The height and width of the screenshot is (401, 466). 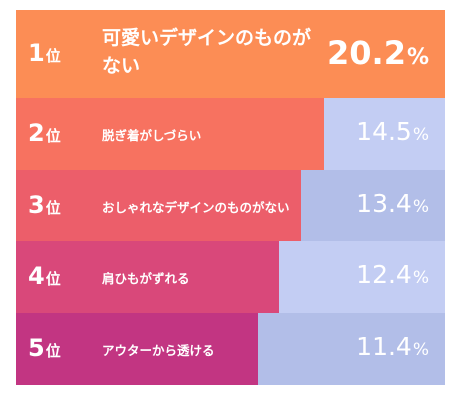 I want to click on rank-label: 1位, so click(x=44, y=53).